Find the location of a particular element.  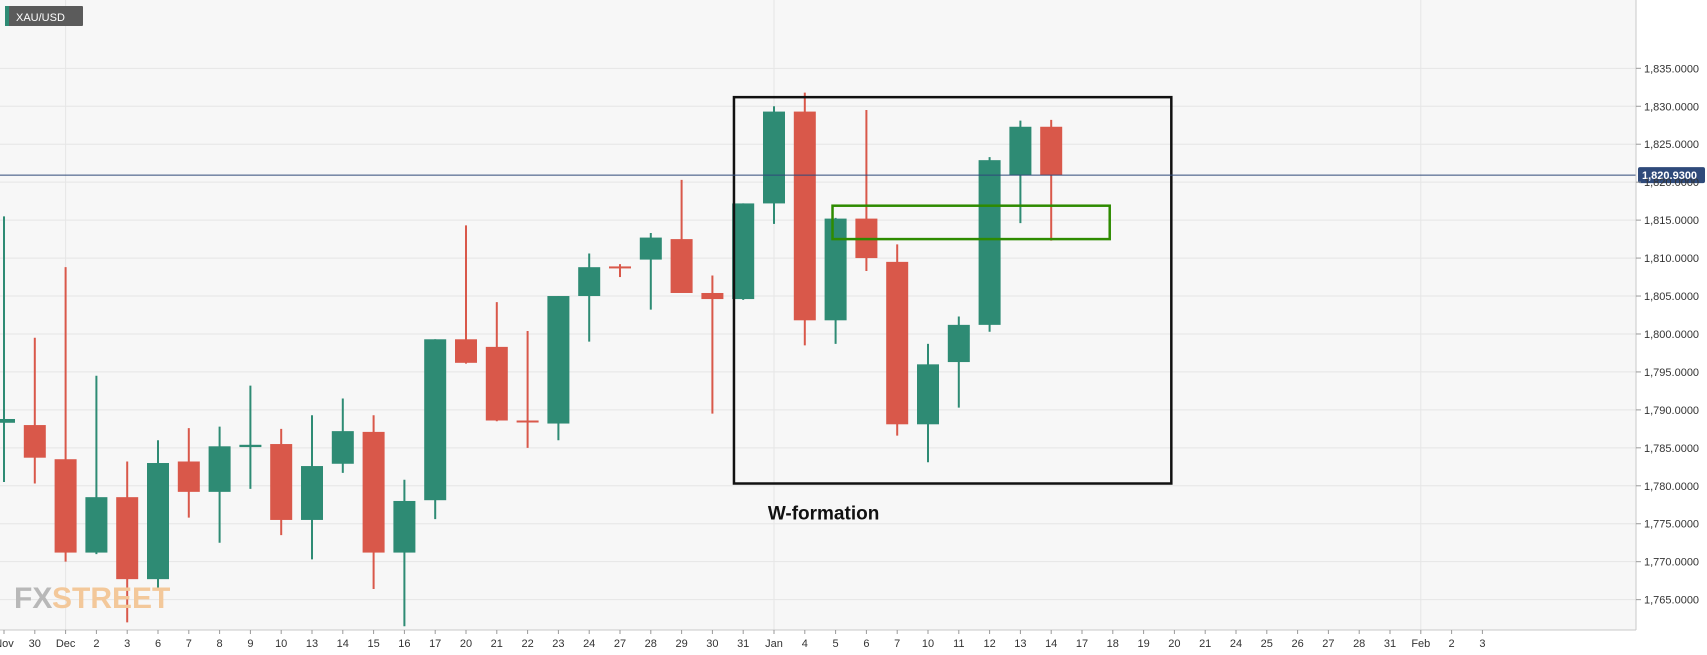

x-tick-label: 26 is located at coordinates (1297, 644).